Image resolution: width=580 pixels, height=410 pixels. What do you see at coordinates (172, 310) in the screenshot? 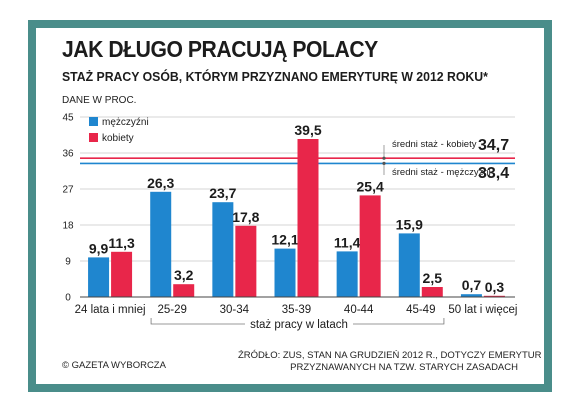
I see `x-tick-label: 25-29` at bounding box center [172, 310].